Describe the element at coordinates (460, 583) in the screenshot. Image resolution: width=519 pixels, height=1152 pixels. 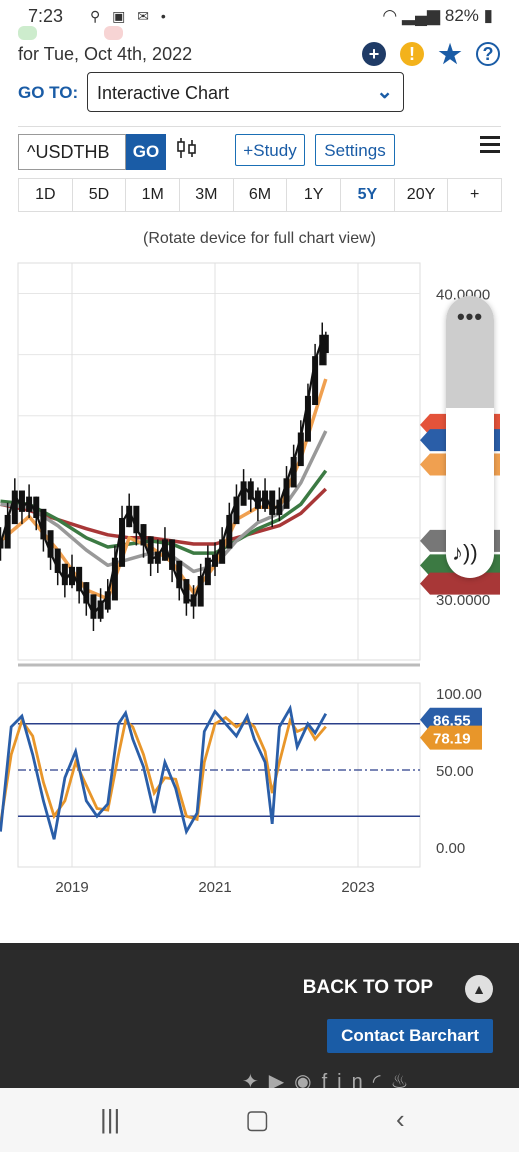
I see `price-tag` at that location.